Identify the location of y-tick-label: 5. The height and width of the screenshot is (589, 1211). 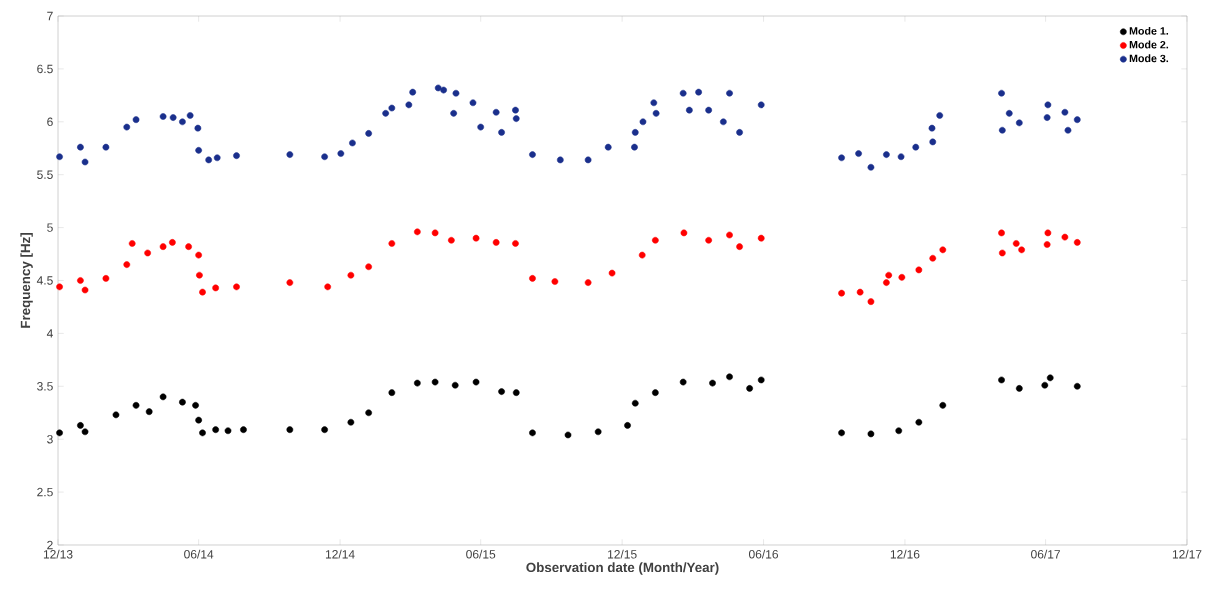
(50, 227).